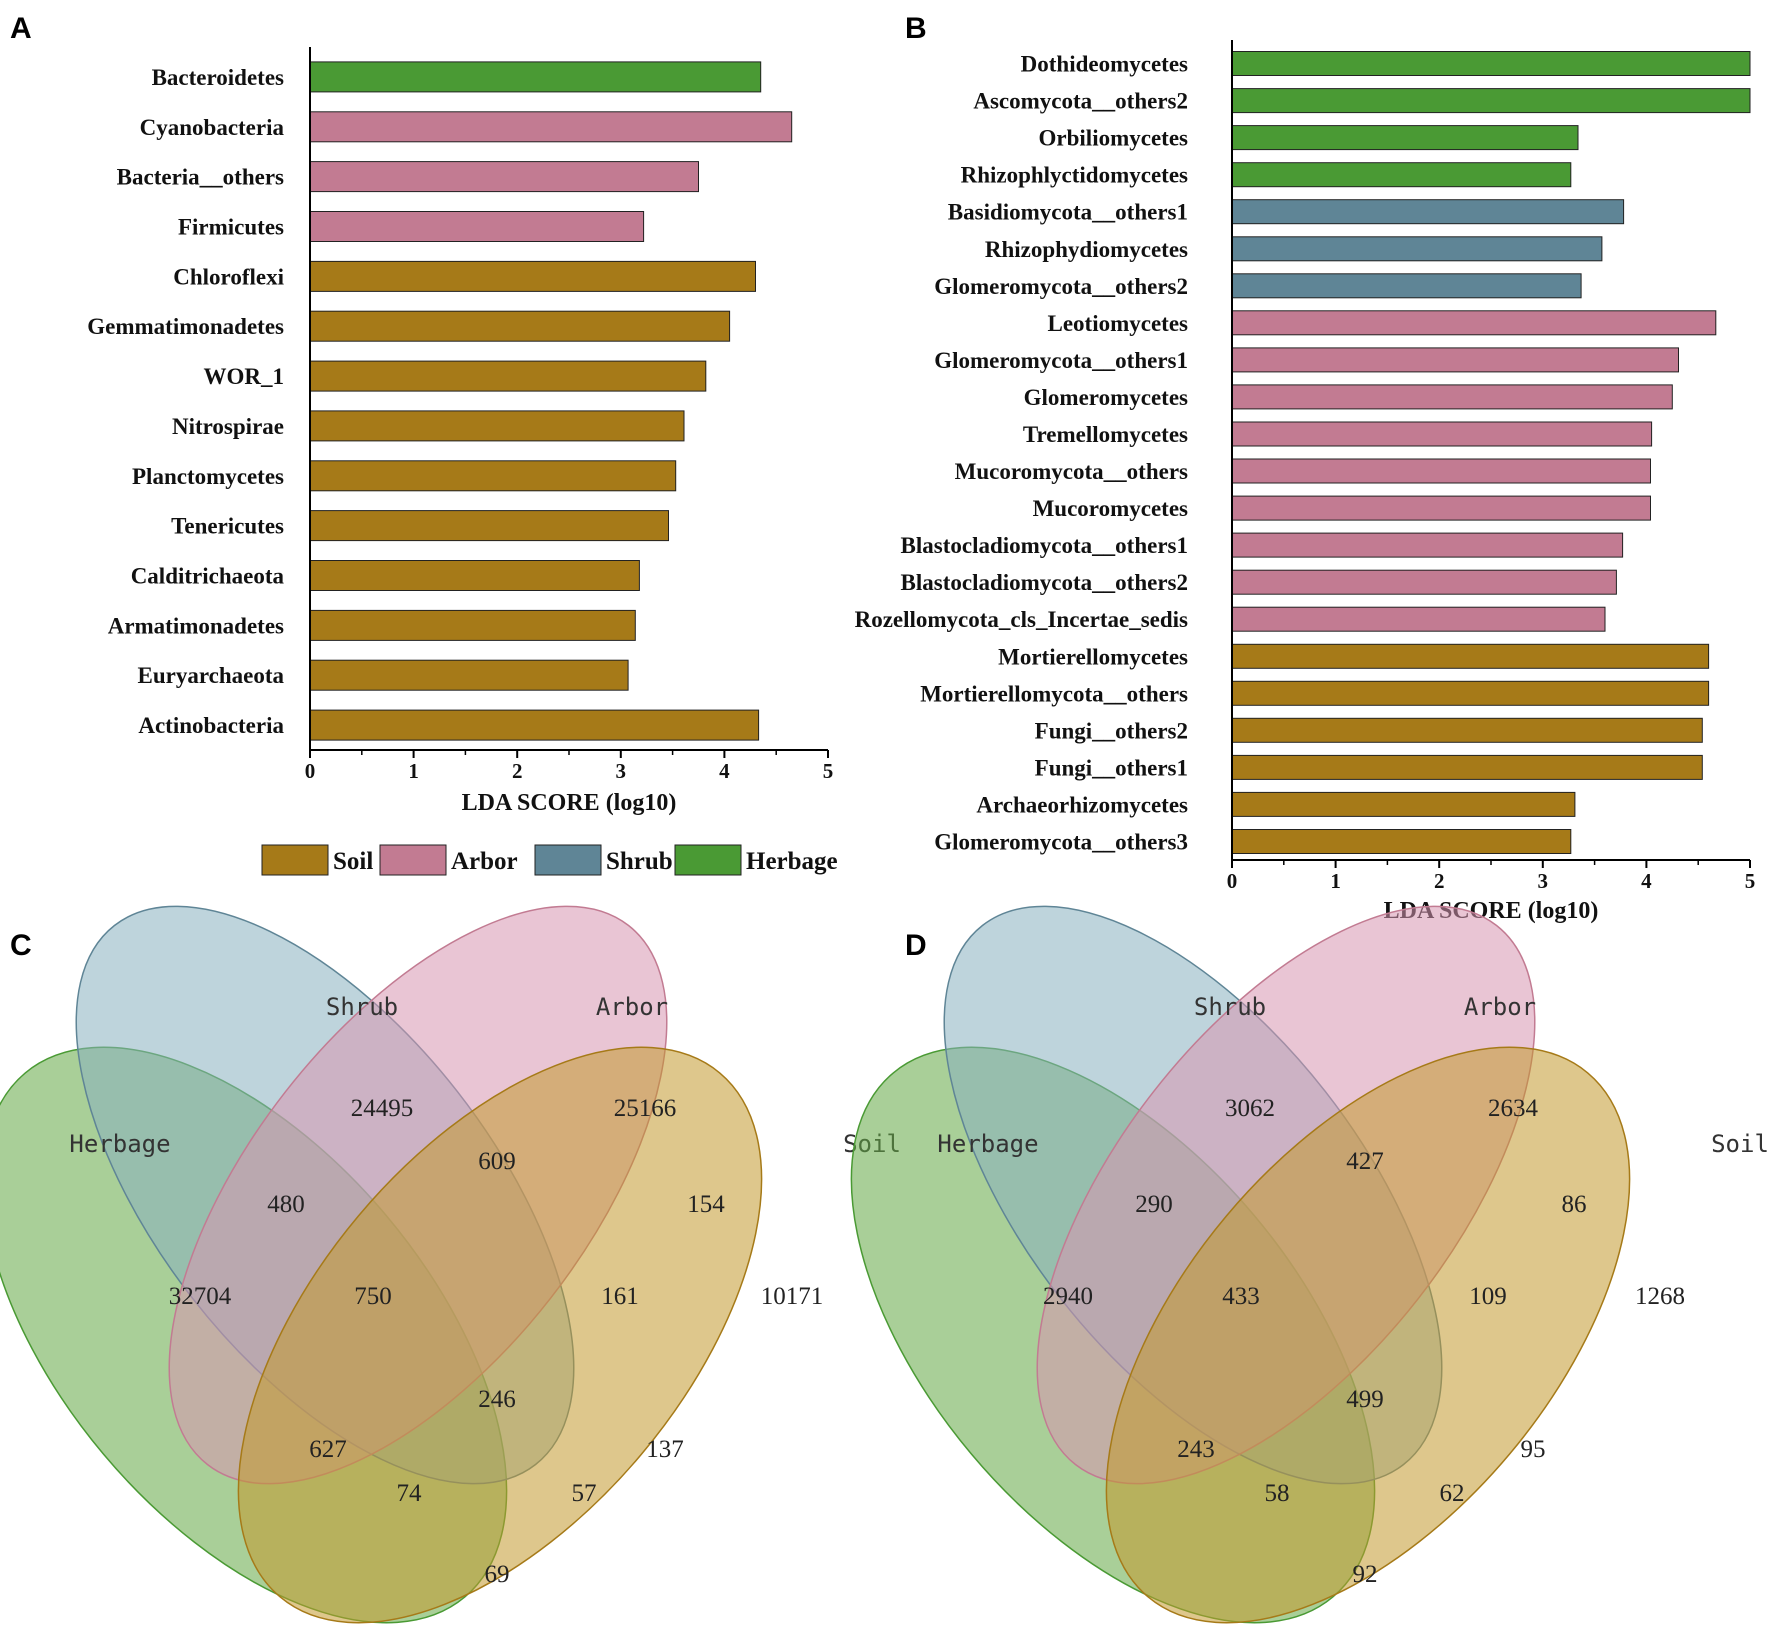  What do you see at coordinates (328, 1449) in the screenshot?
I see `venn-count-herbage-arbor: 627` at bounding box center [328, 1449].